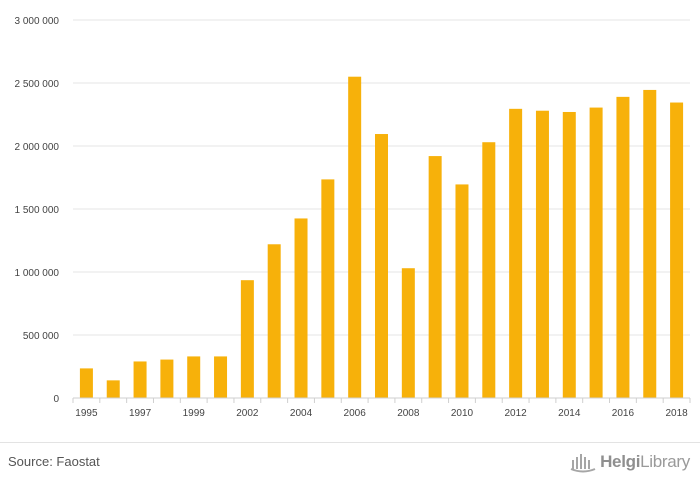 This screenshot has height=483, width=700. What do you see at coordinates (677, 250) in the screenshot?
I see `bar-2018` at bounding box center [677, 250].